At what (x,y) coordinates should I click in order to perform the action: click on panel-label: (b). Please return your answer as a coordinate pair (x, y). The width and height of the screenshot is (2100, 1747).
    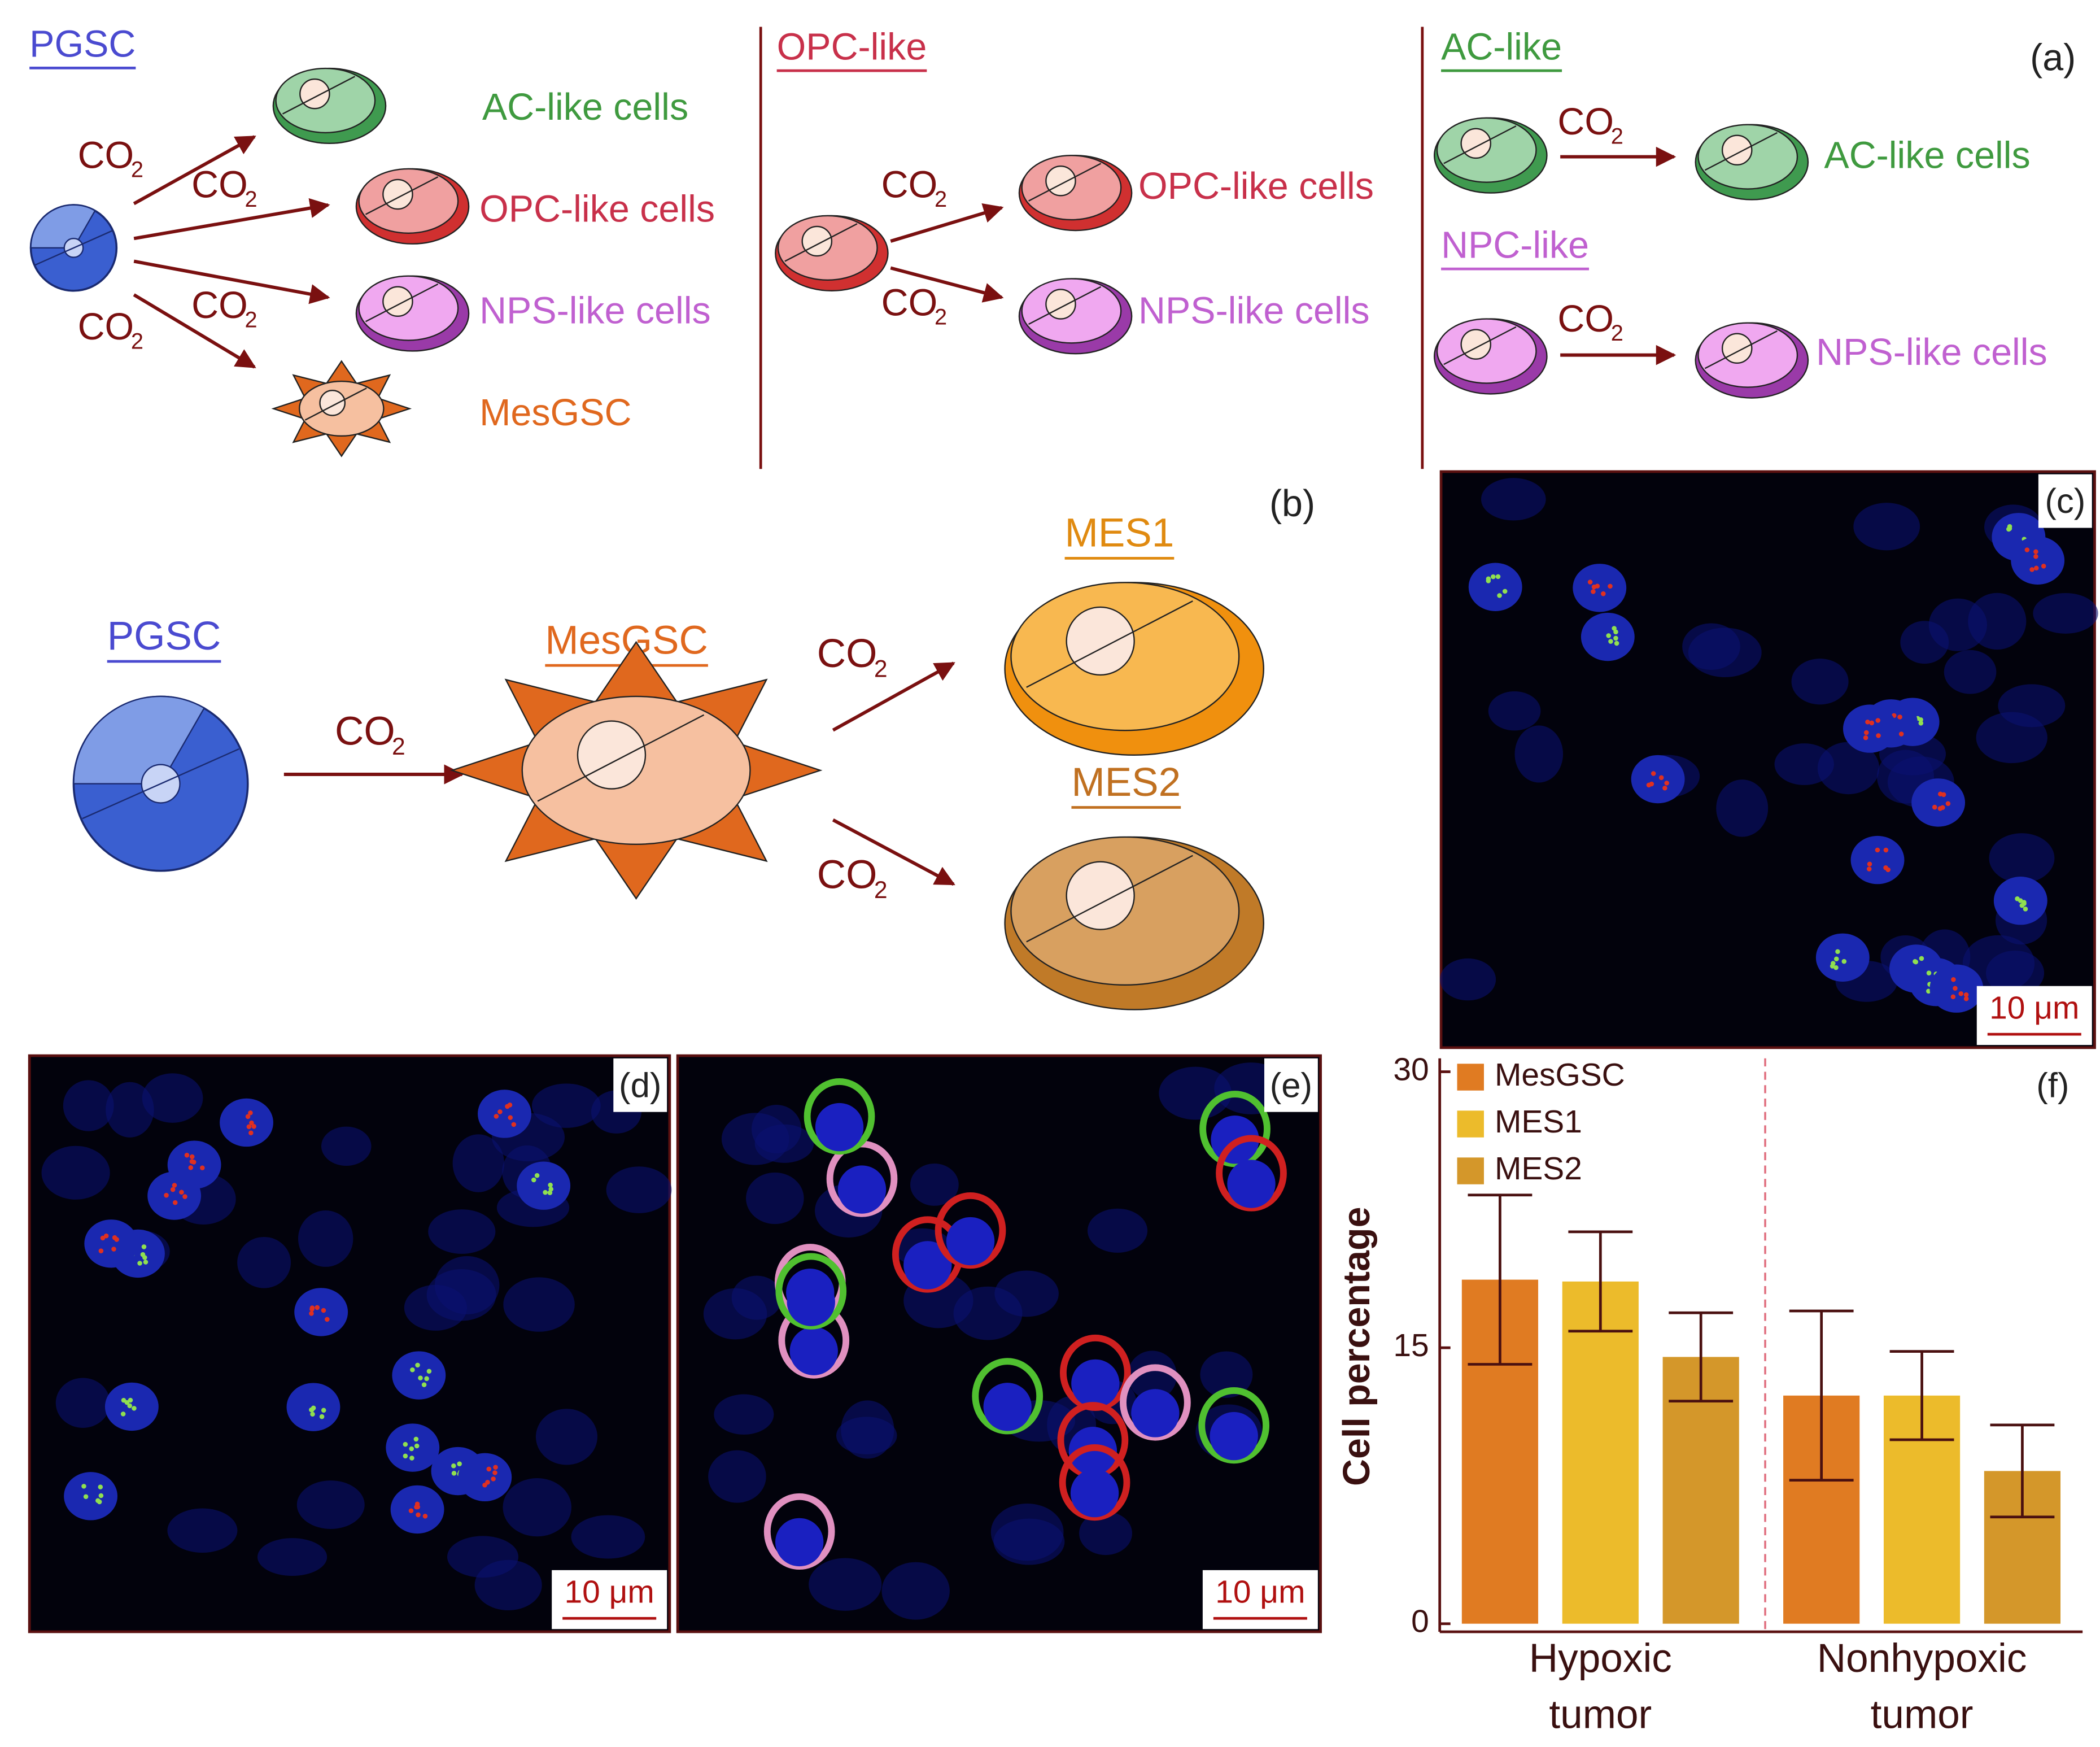
    Looking at the image, I should click on (1292, 504).